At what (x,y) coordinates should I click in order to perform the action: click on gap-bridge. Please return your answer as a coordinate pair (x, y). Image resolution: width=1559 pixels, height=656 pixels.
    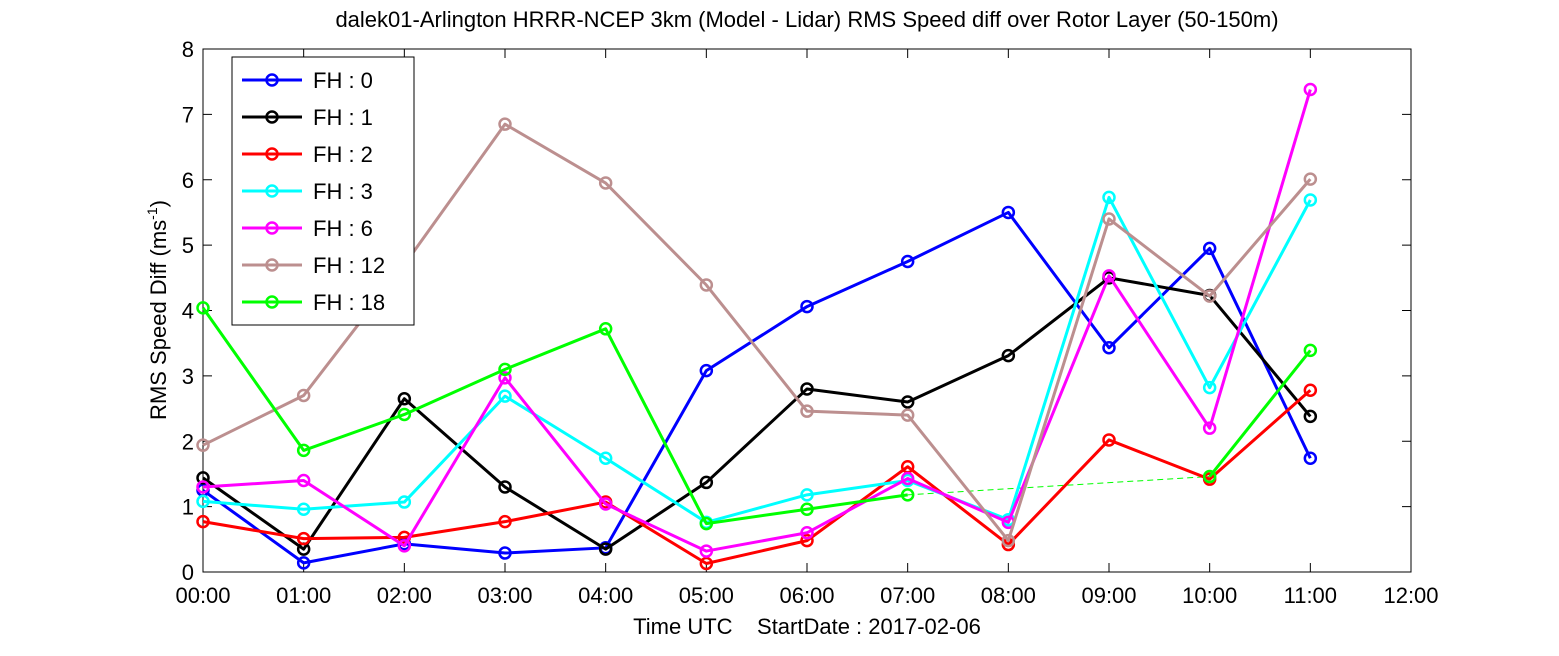
    Looking at the image, I should click on (1058, 486).